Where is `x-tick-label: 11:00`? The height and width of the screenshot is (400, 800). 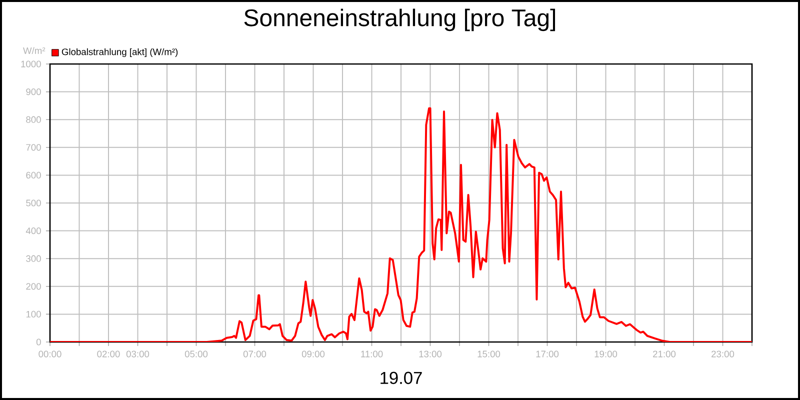 x-tick-label: 11:00 is located at coordinates (372, 354).